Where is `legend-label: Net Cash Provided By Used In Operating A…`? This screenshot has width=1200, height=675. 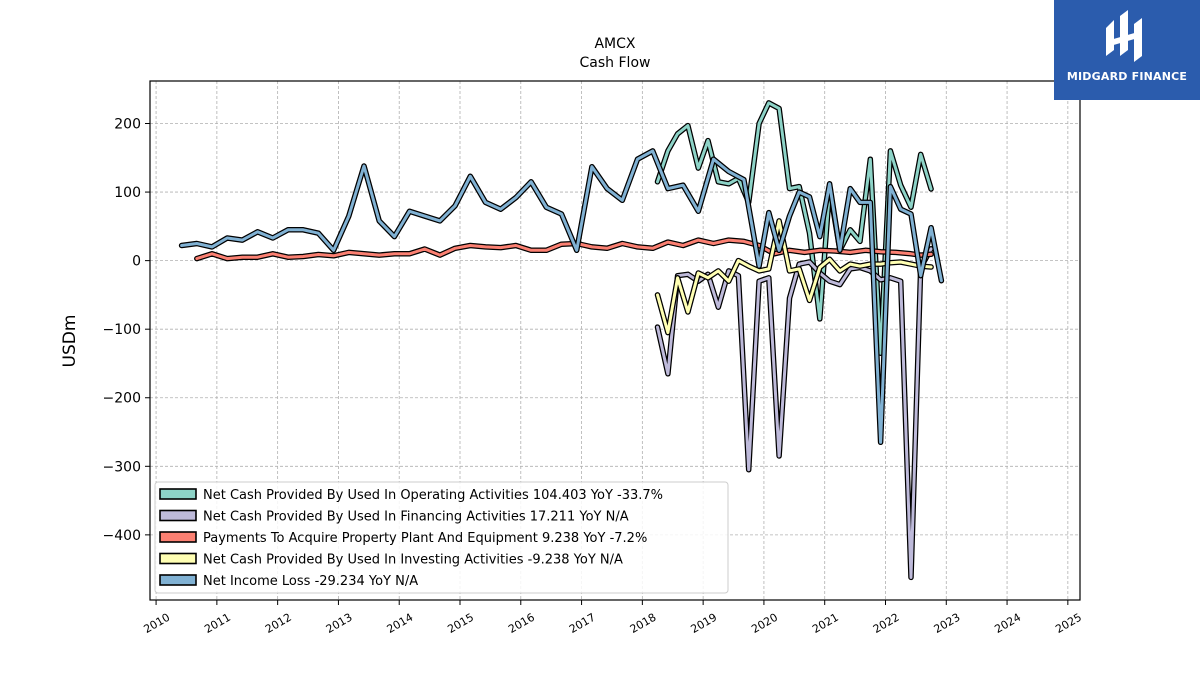 legend-label: Net Cash Provided By Used In Operating A… is located at coordinates (433, 495).